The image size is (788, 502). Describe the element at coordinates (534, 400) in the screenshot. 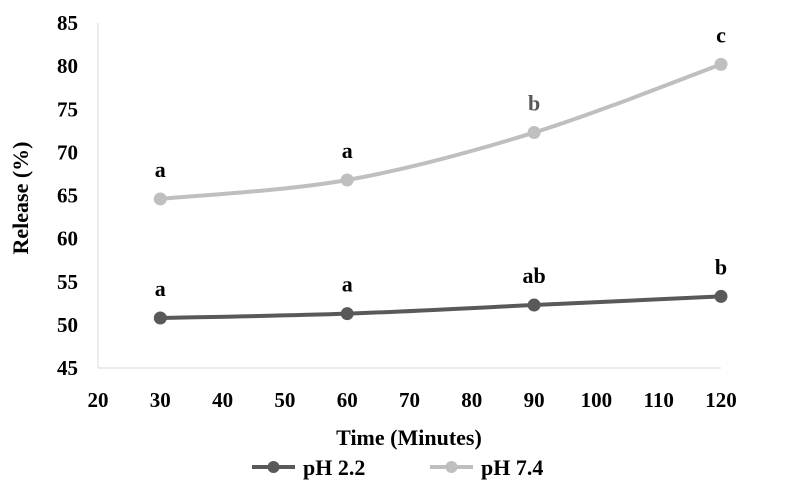

I see `x-tick-label: 90` at that location.